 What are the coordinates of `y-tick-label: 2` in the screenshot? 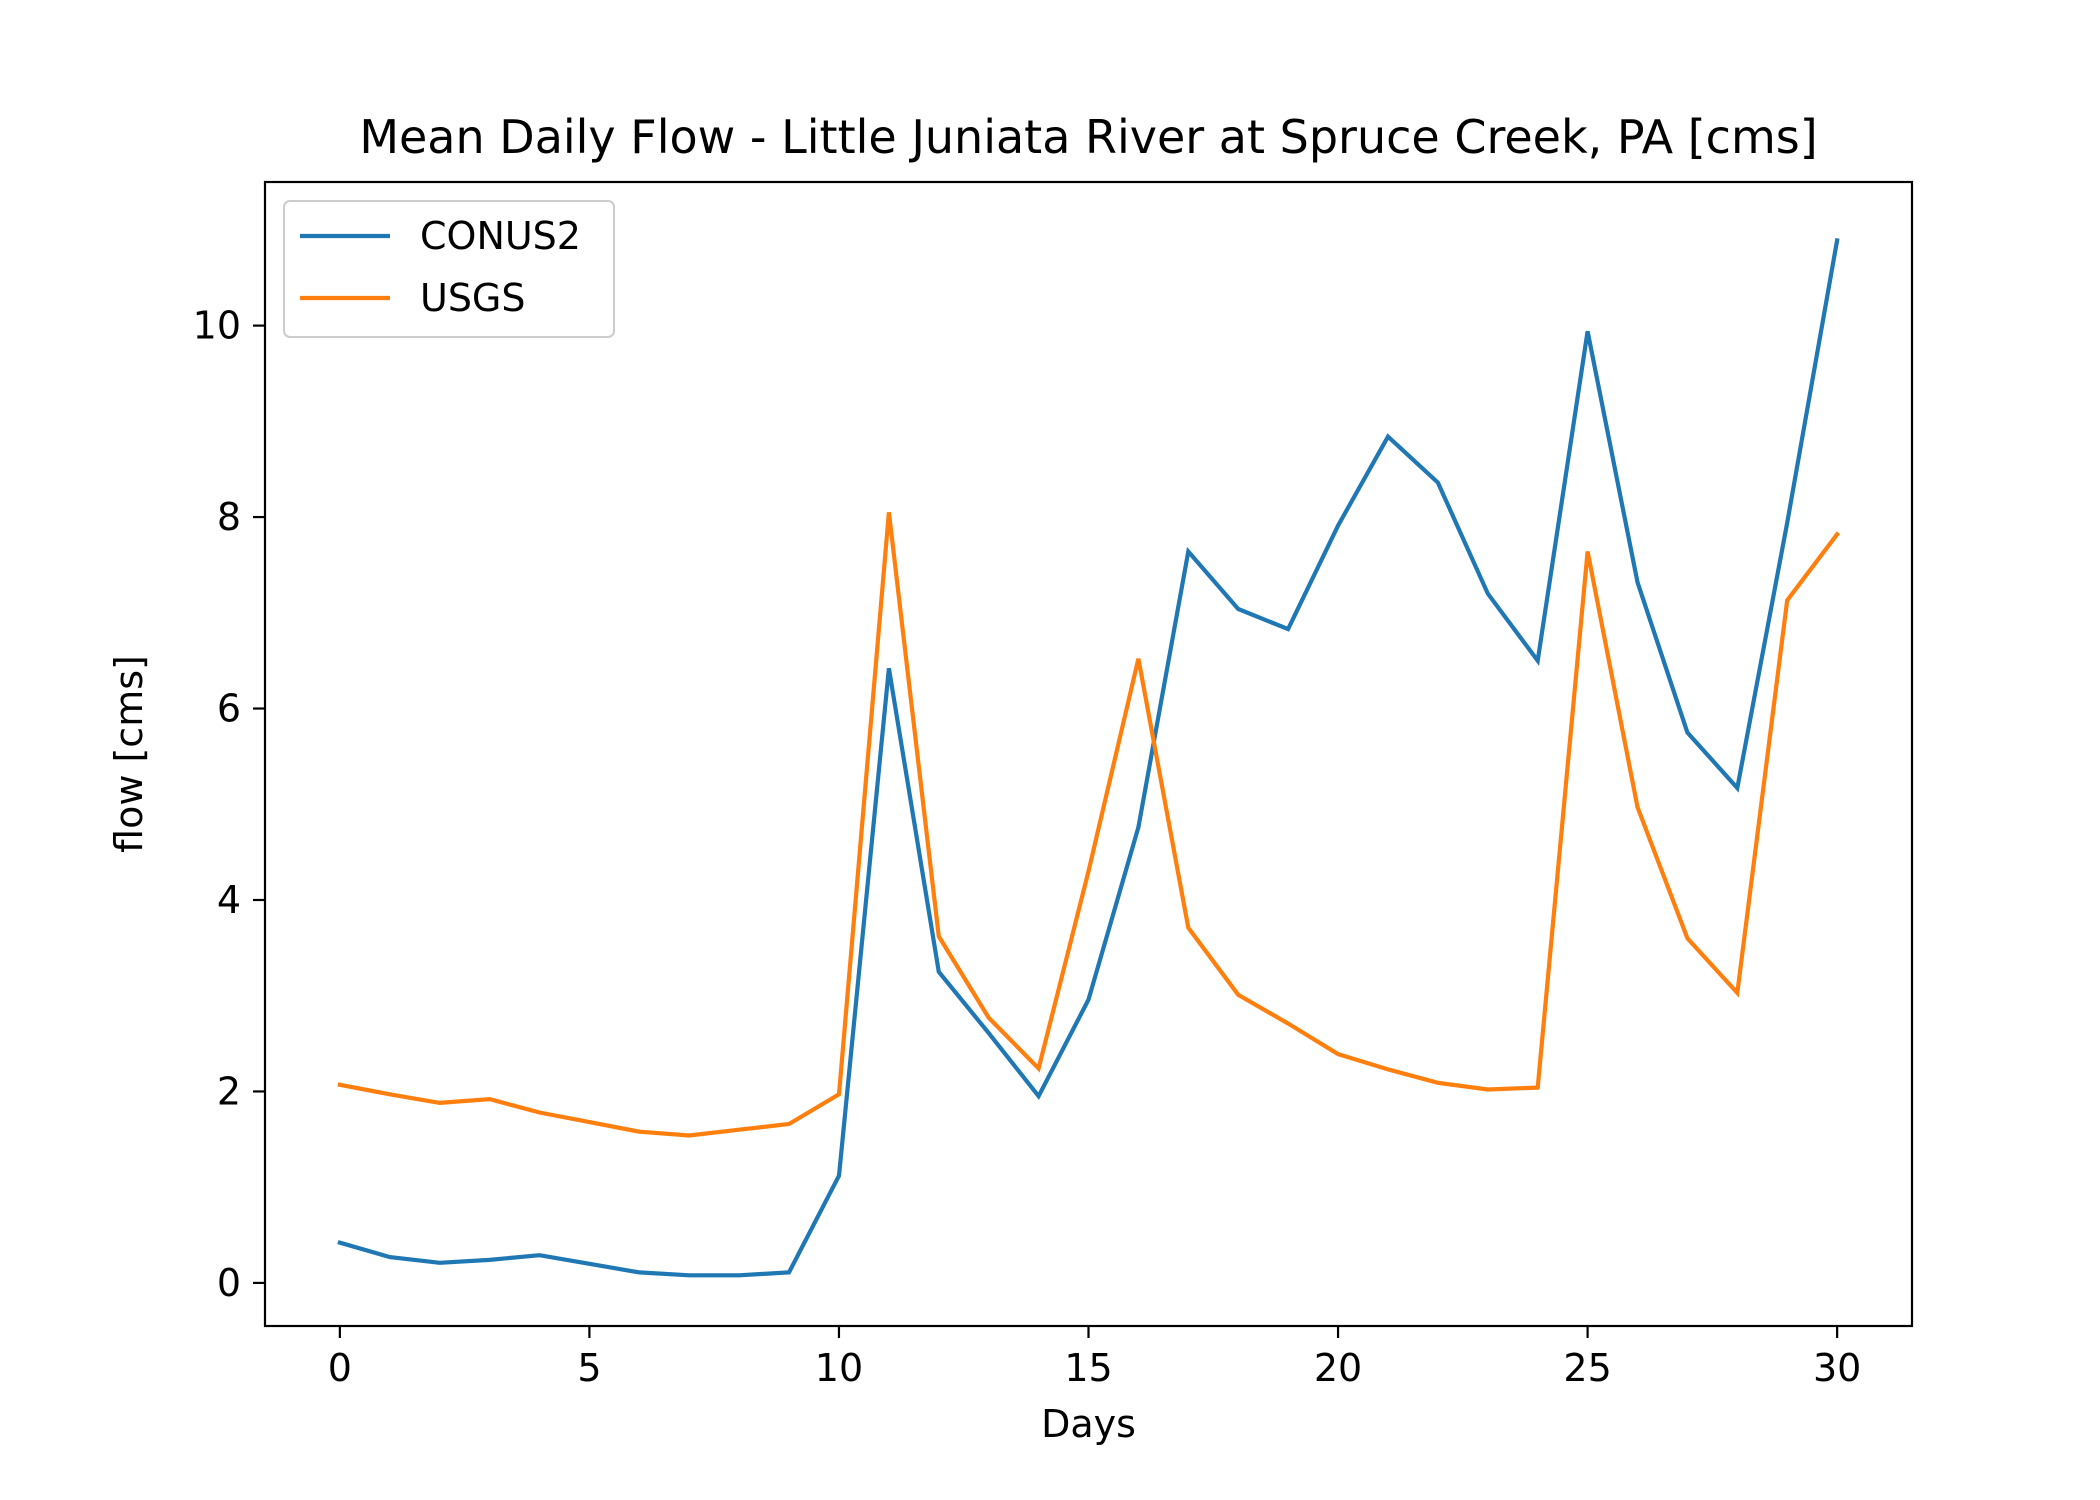 It's located at (229, 1091).